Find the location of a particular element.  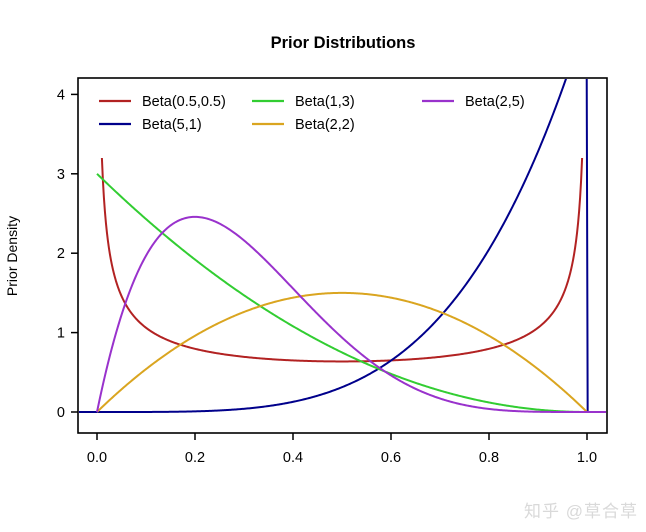

x-tick-label: 0.0 is located at coordinates (97, 458).